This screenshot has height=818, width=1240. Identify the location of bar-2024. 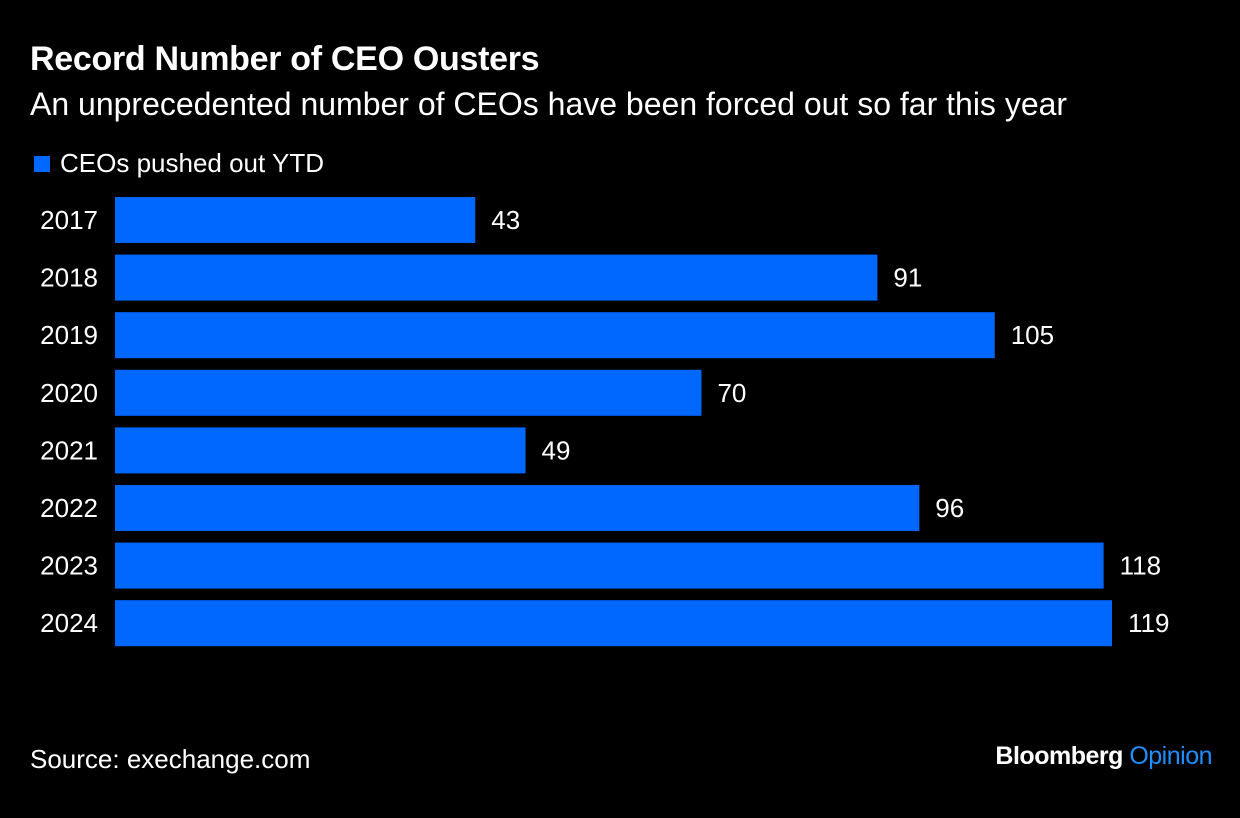
(613, 623).